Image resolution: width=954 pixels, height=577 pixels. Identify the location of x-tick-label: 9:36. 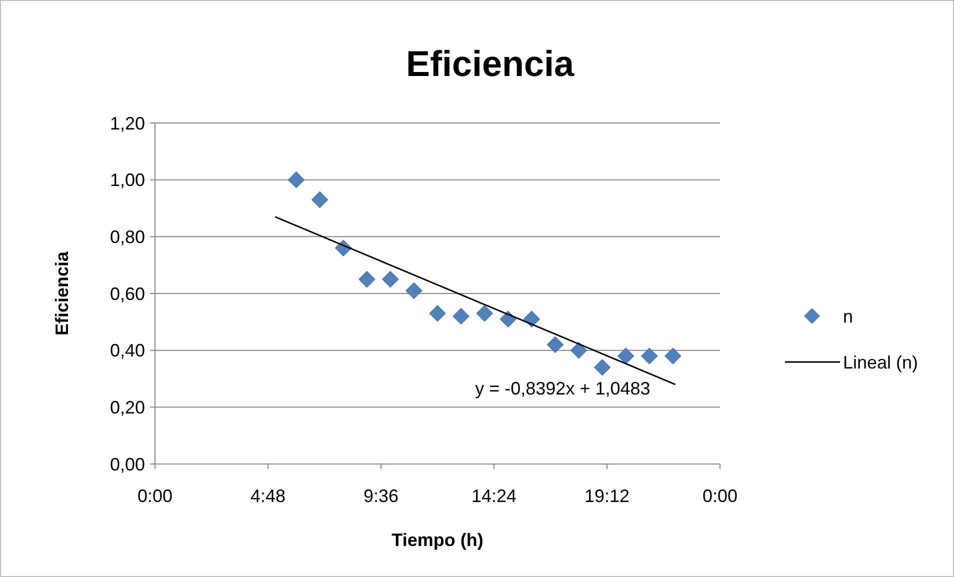
(381, 496).